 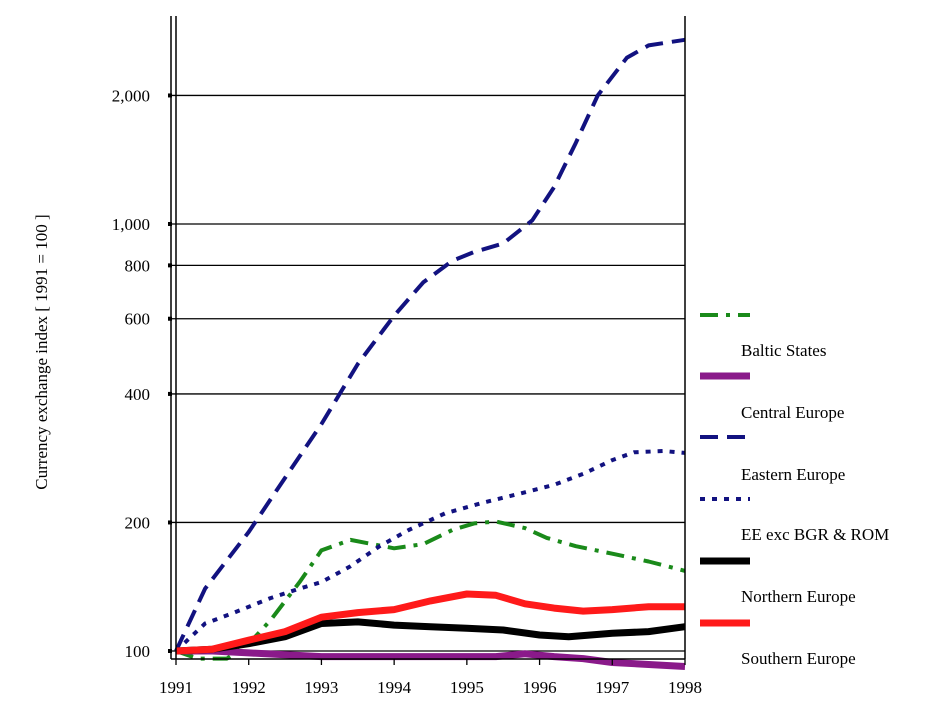 What do you see at coordinates (430, 636) in the screenshot?
I see `series-line-ee-exc-bgr-rom` at bounding box center [430, 636].